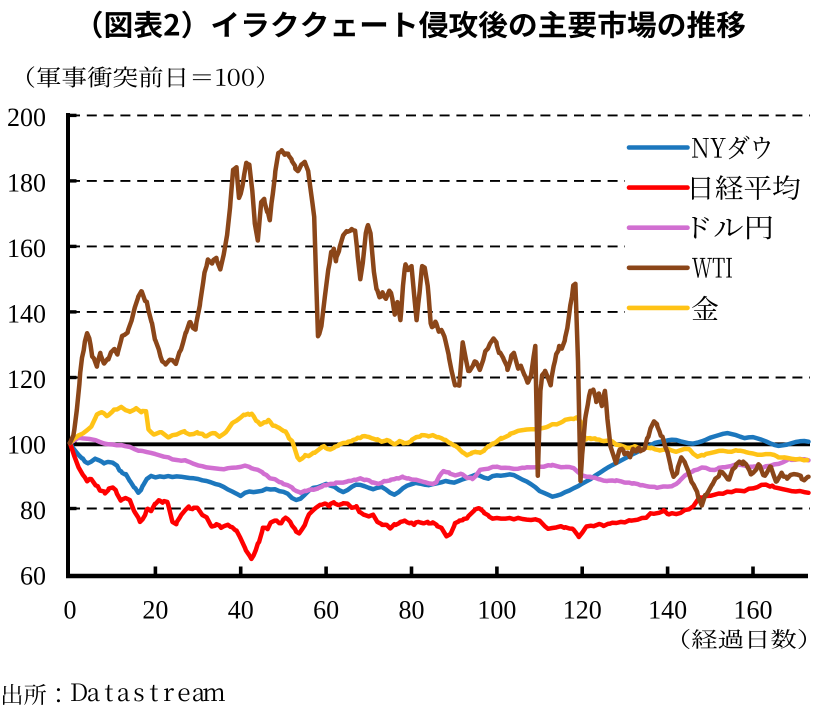 This screenshot has height=711, width=813. Describe the element at coordinates (26, 183) in the screenshot. I see `svg-text: 180` at that location.